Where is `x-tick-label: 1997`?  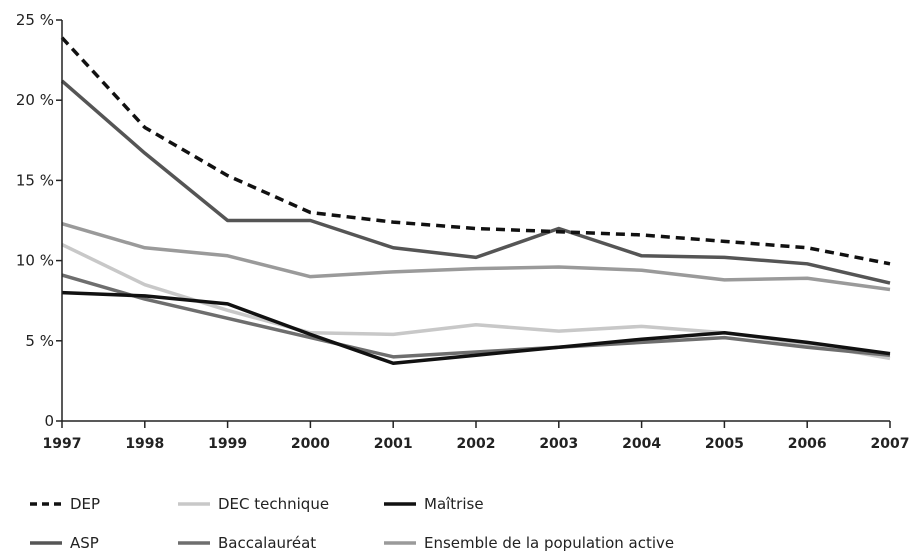
x-tick-label: 1997 is located at coordinates (62, 444).